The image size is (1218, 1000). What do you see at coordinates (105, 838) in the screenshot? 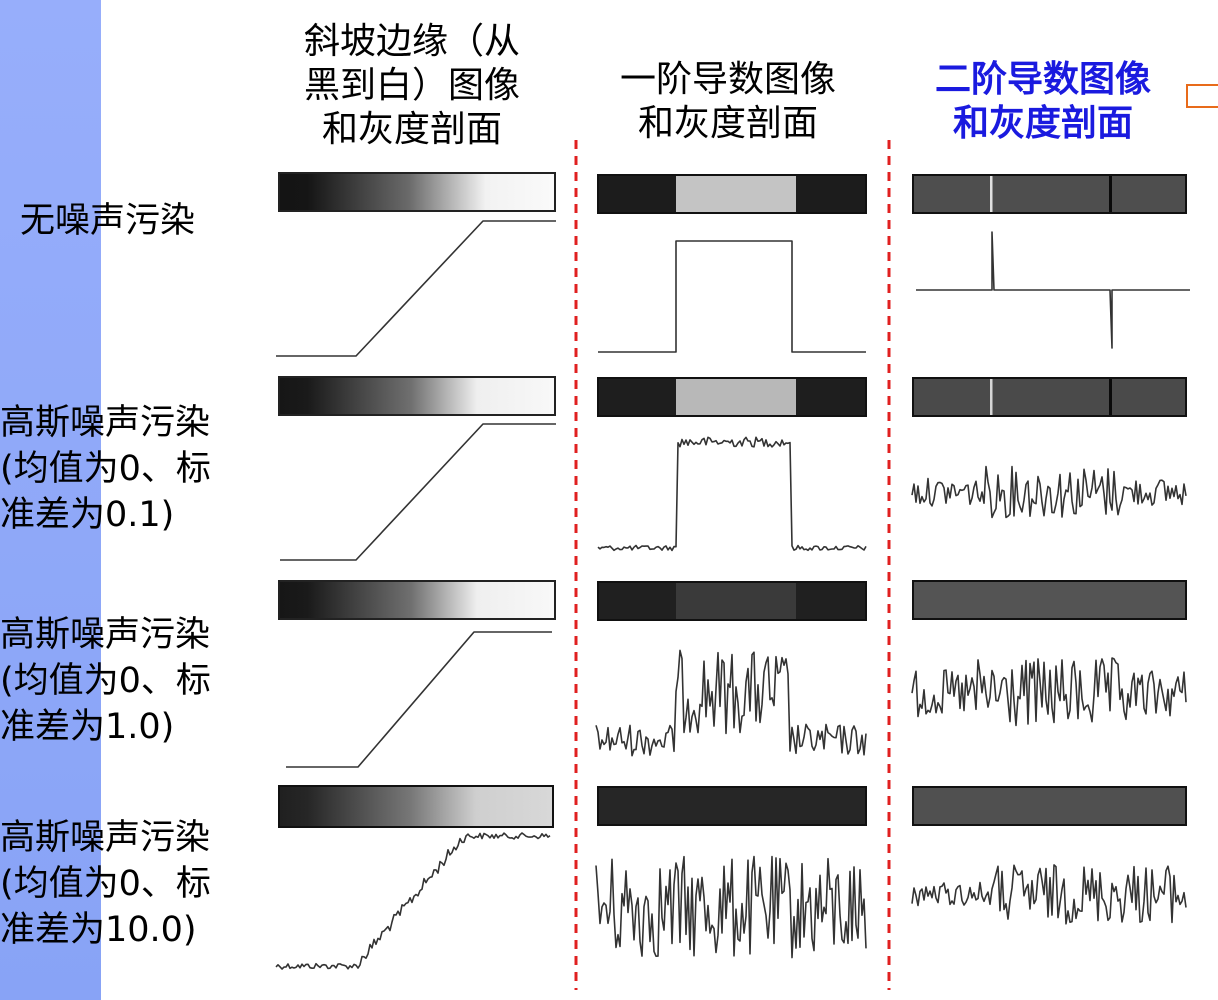
I see `row-3-label-line-1: 高斯噪声污染` at bounding box center [105, 838].